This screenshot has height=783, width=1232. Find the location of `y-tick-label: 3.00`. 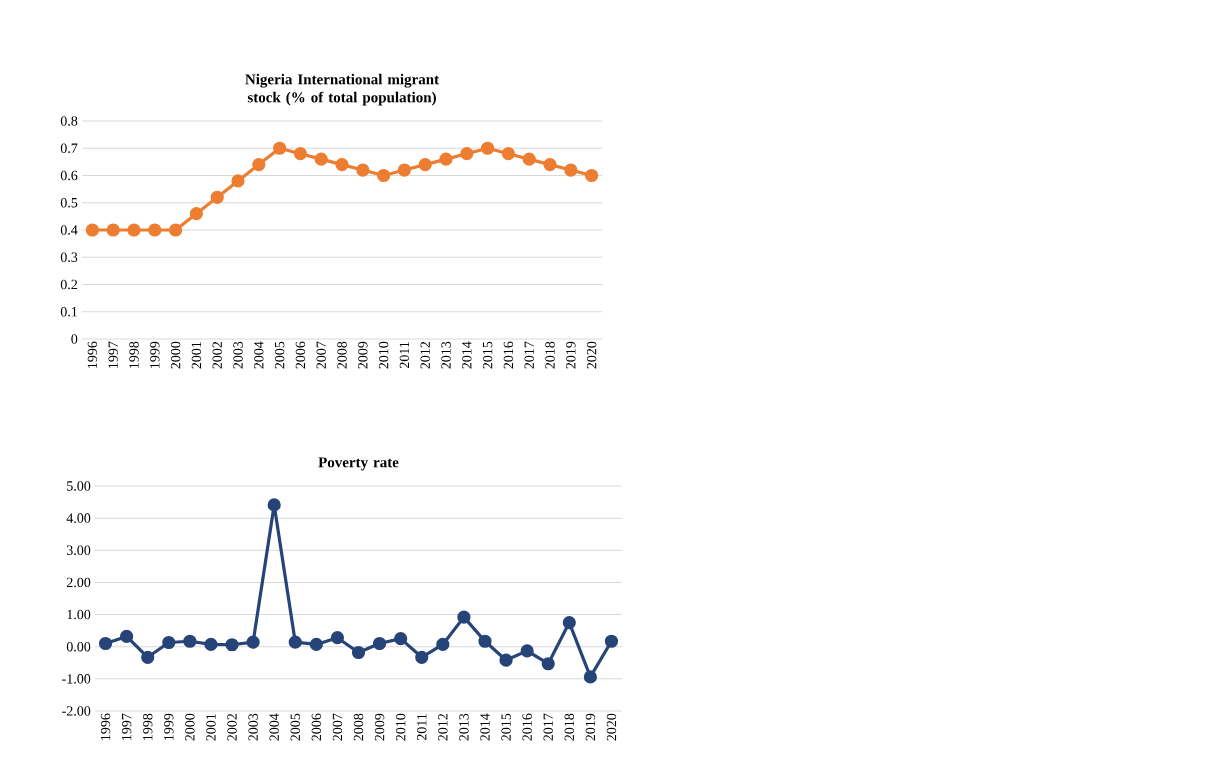

y-tick-label: 3.00 is located at coordinates (78, 550).